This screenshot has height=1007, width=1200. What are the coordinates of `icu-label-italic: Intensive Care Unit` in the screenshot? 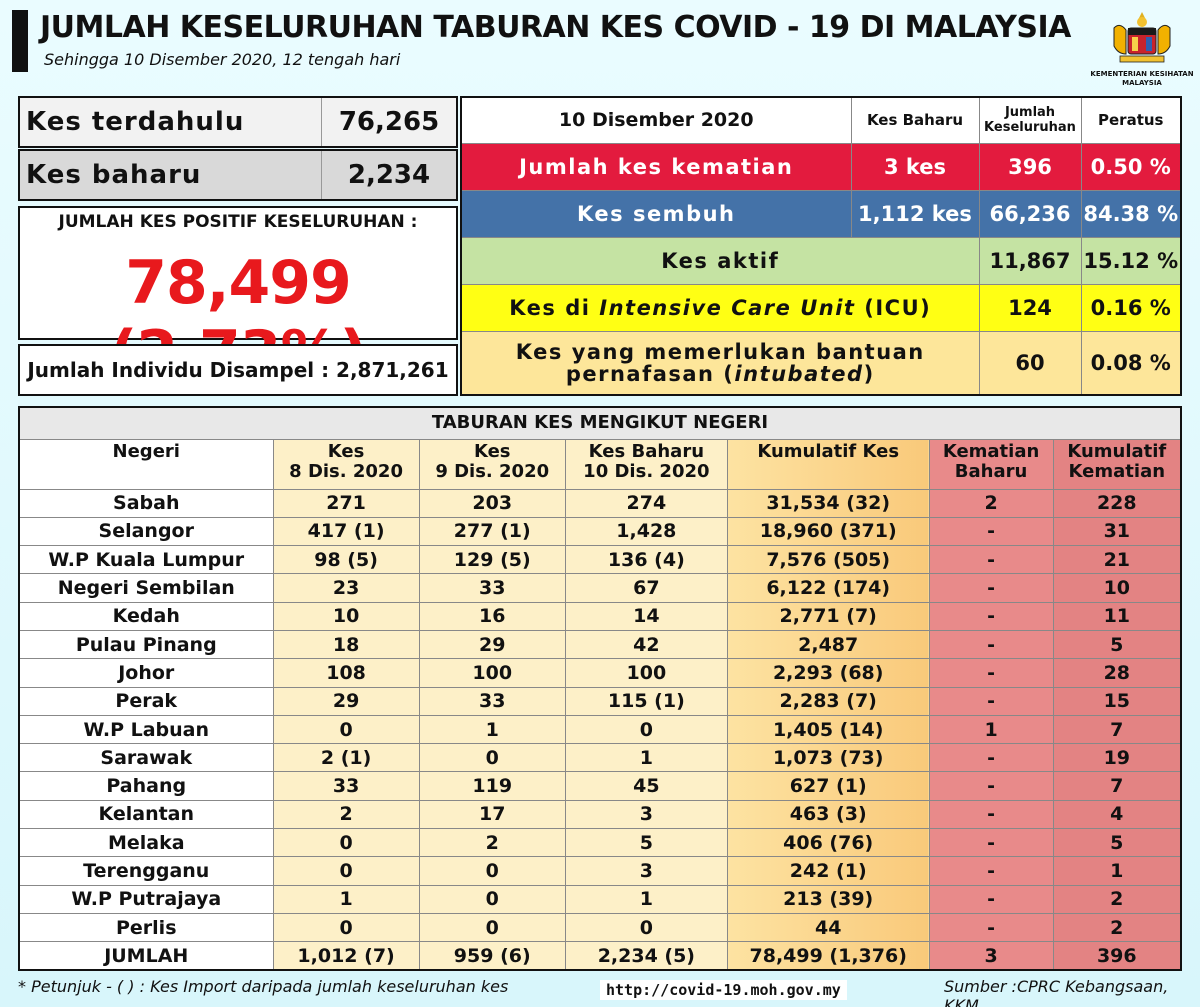 It's located at (727, 307).